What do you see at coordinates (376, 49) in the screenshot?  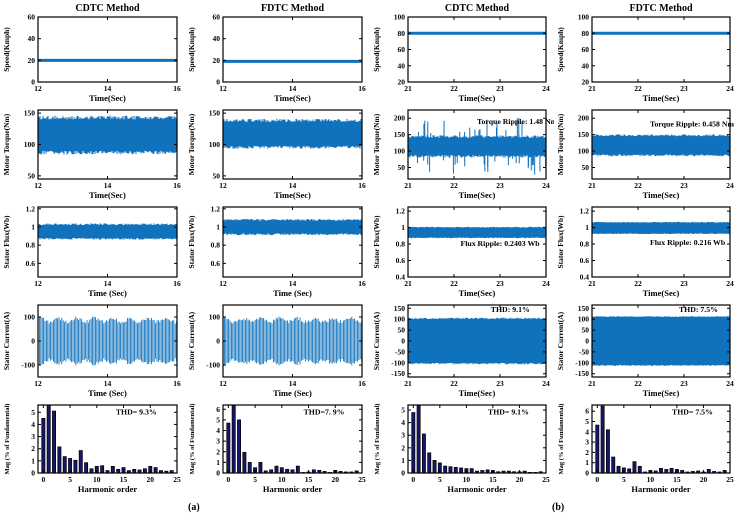 I see `svg-text: Speed(Kmph)` at bounding box center [376, 49].